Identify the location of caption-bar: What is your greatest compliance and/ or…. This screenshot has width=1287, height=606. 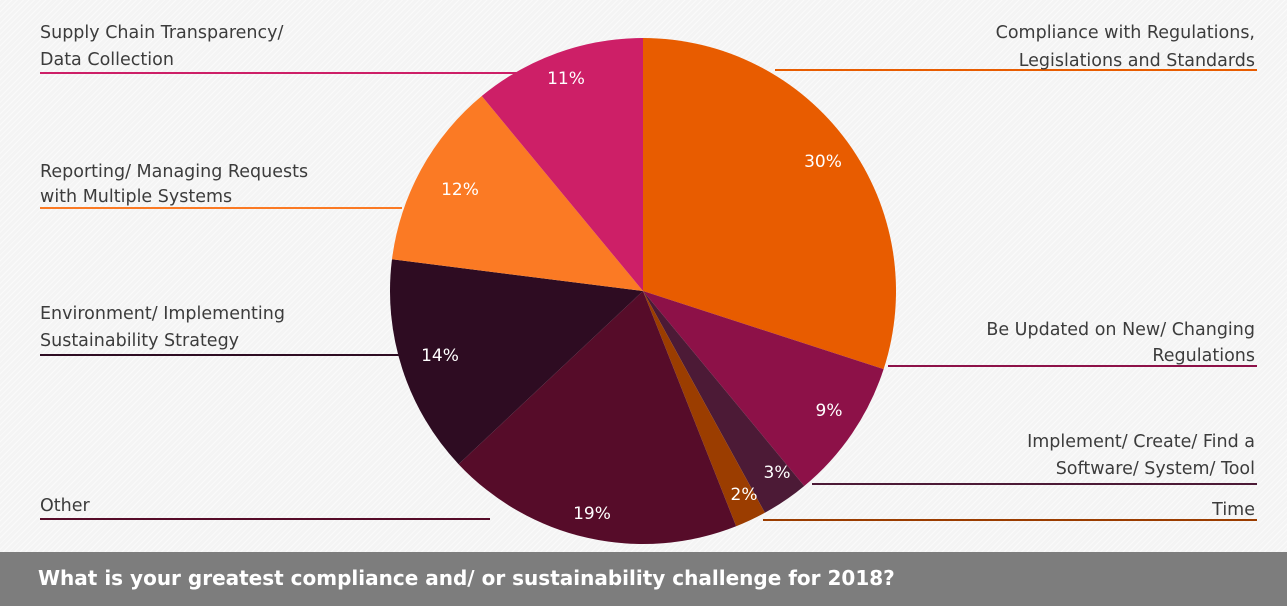
(643, 579).